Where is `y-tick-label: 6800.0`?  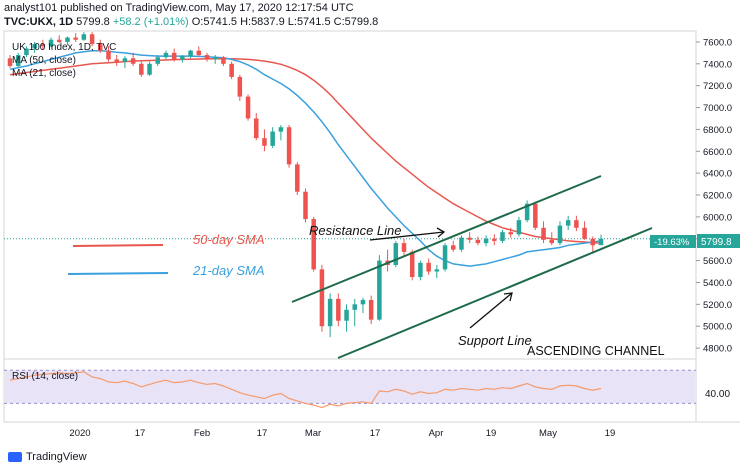
y-tick-label: 6800.0 is located at coordinates (717, 130).